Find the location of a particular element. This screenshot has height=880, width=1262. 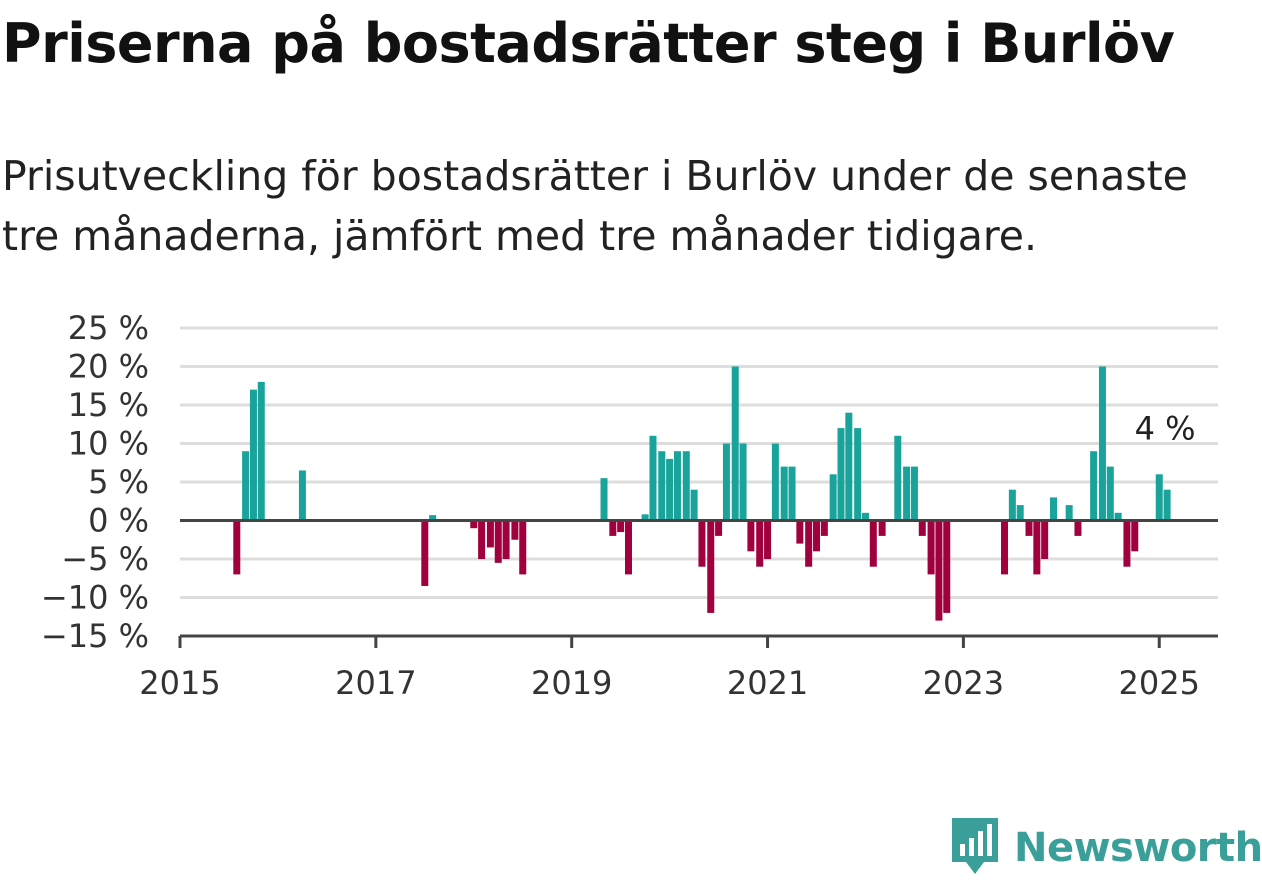

brand-name: Newsworthy is located at coordinates (1138, 848).